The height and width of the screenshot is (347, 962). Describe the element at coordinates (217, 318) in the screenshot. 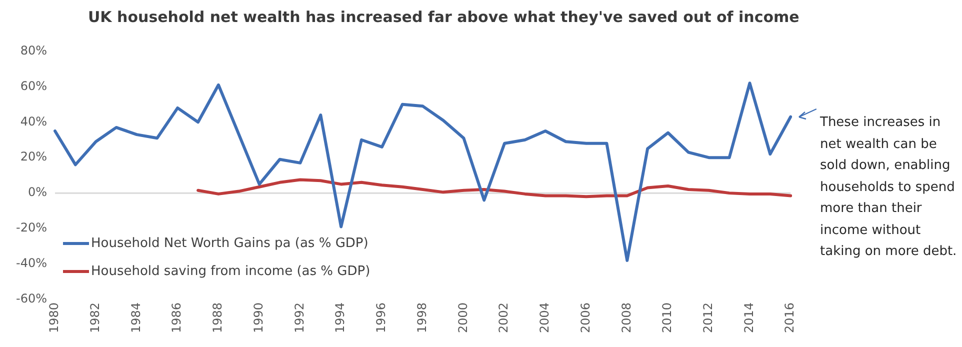

I see `x-tick-label: 1988` at that location.